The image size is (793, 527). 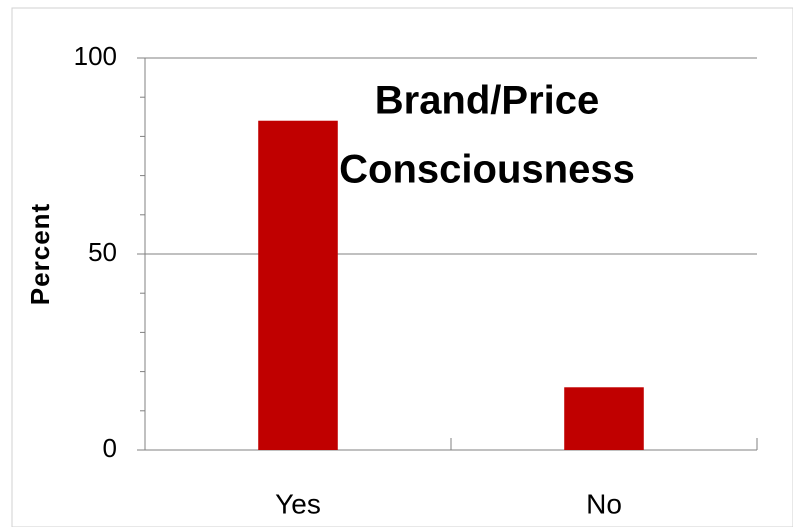 What do you see at coordinates (95, 56) in the screenshot?
I see `y-tick-label: 100` at bounding box center [95, 56].